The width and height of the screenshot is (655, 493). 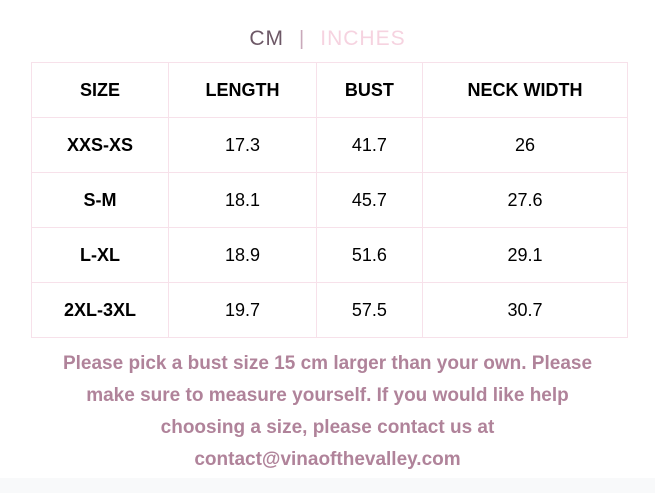 I want to click on cell-neck-width: 26, so click(x=525, y=145).